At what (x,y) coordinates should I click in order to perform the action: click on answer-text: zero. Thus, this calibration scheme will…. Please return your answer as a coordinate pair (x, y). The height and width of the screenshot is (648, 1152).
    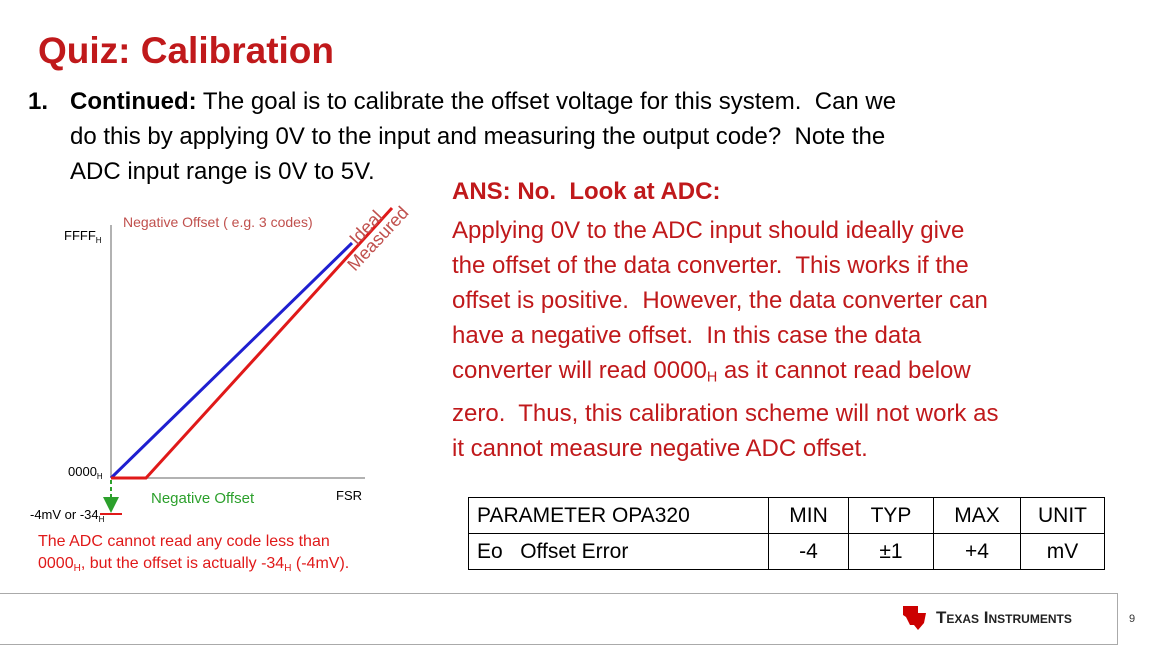
    Looking at the image, I should click on (725, 413).